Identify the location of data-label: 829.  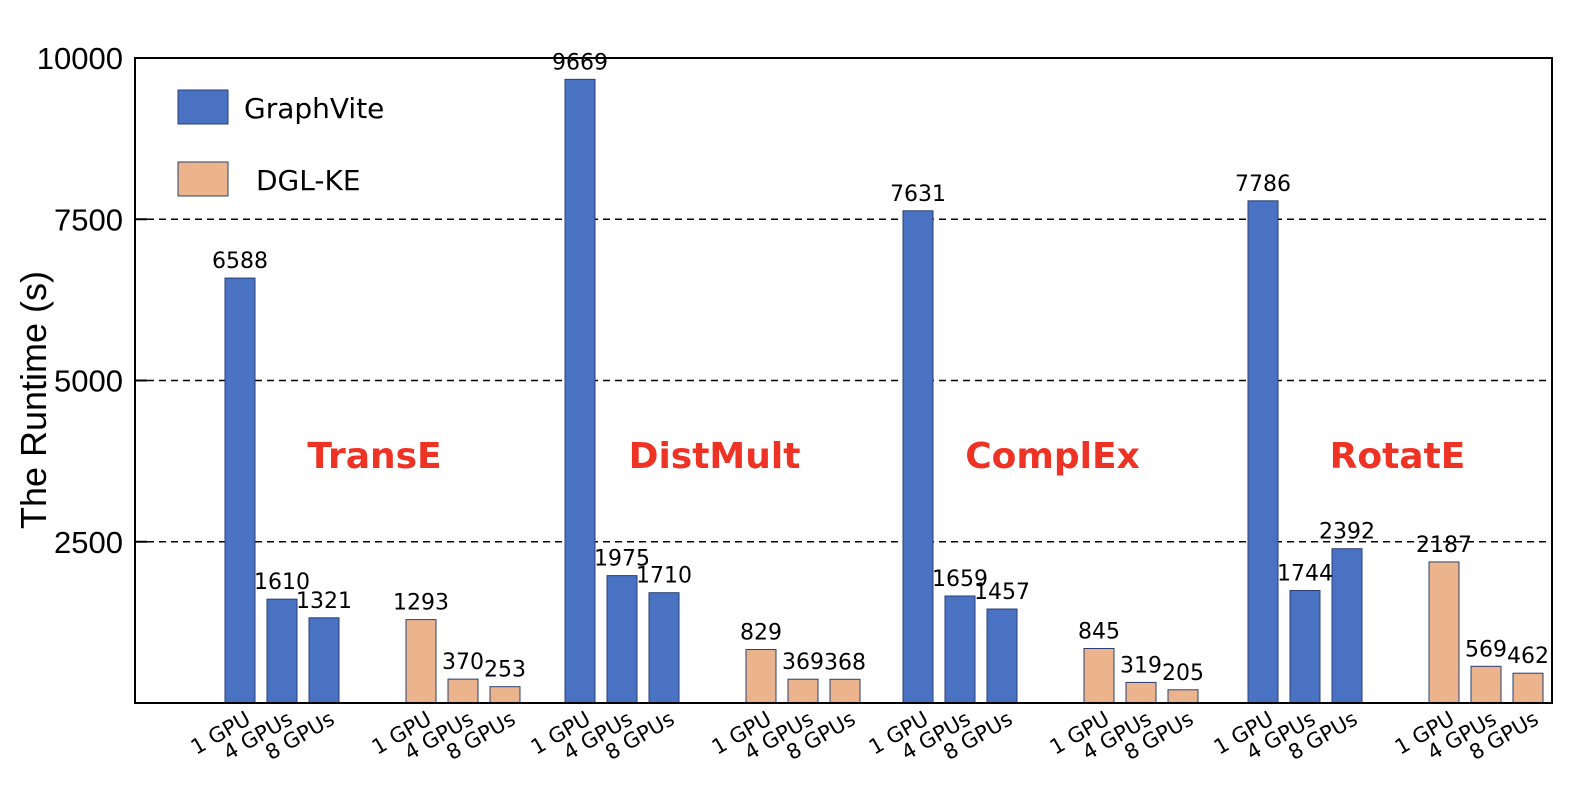
(761, 633).